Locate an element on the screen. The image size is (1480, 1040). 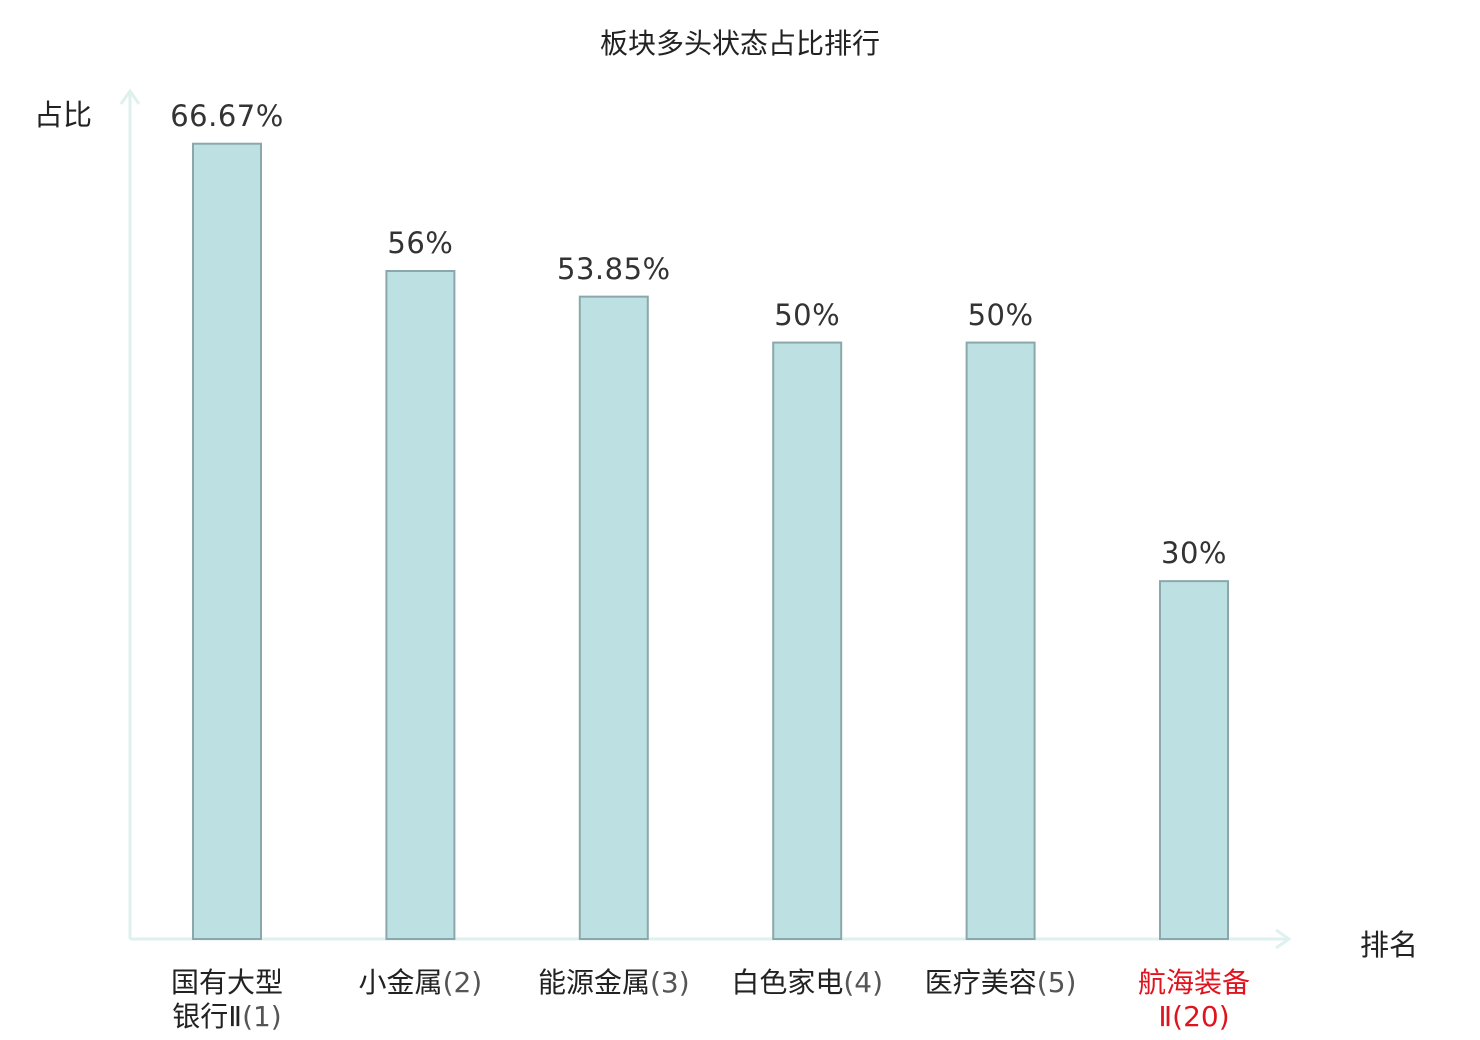
y-axis-arrow-icon is located at coordinates (130, 96).